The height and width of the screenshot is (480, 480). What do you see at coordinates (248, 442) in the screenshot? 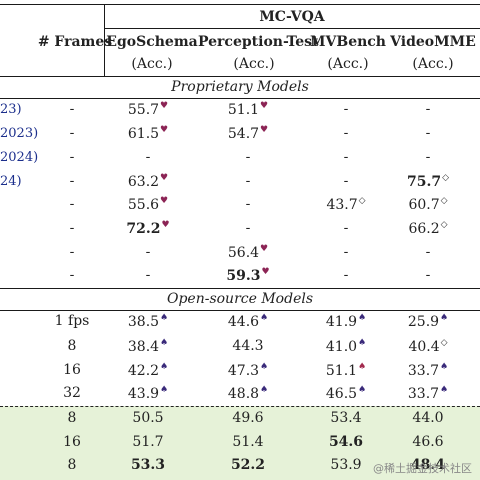
I see `score-value: 51.4` at bounding box center [248, 442].